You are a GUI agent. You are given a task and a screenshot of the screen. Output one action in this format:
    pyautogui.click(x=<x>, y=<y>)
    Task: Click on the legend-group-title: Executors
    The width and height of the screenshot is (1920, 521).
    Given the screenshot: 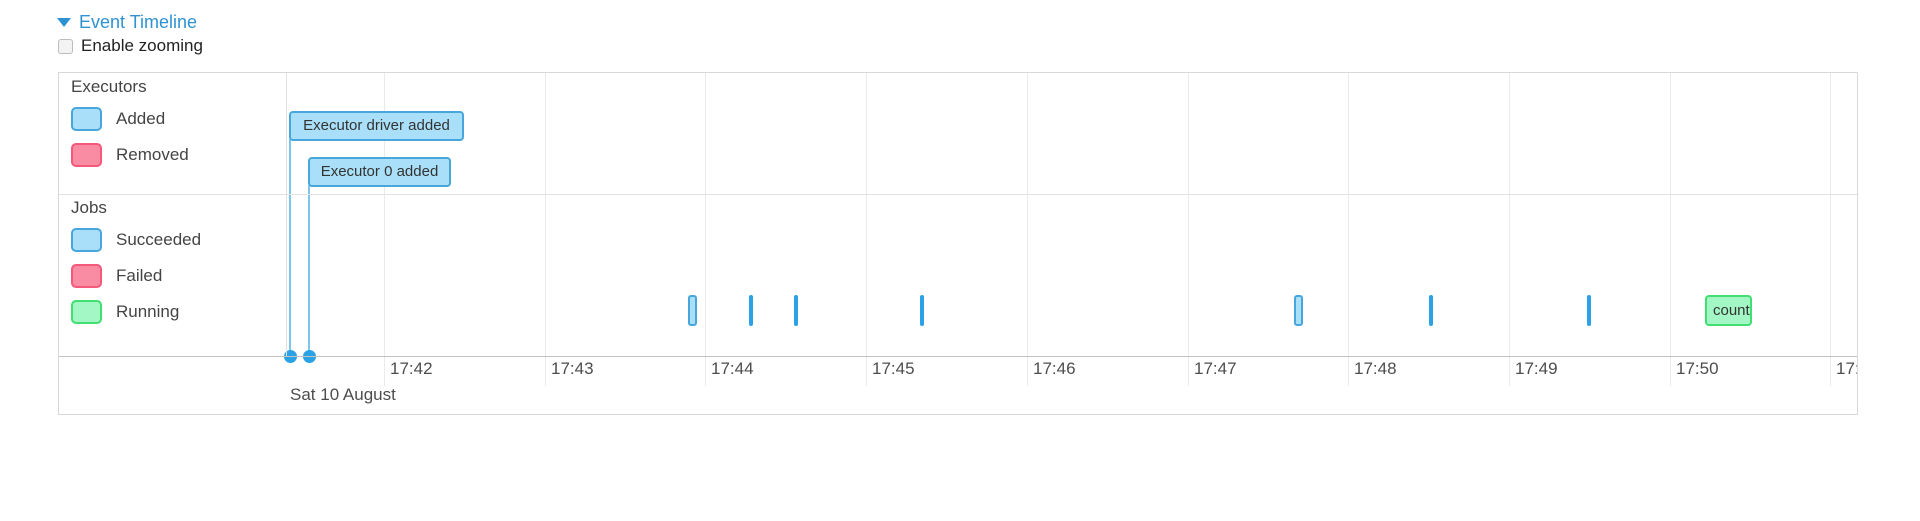 What is the action you would take?
    pyautogui.click(x=109, y=86)
    